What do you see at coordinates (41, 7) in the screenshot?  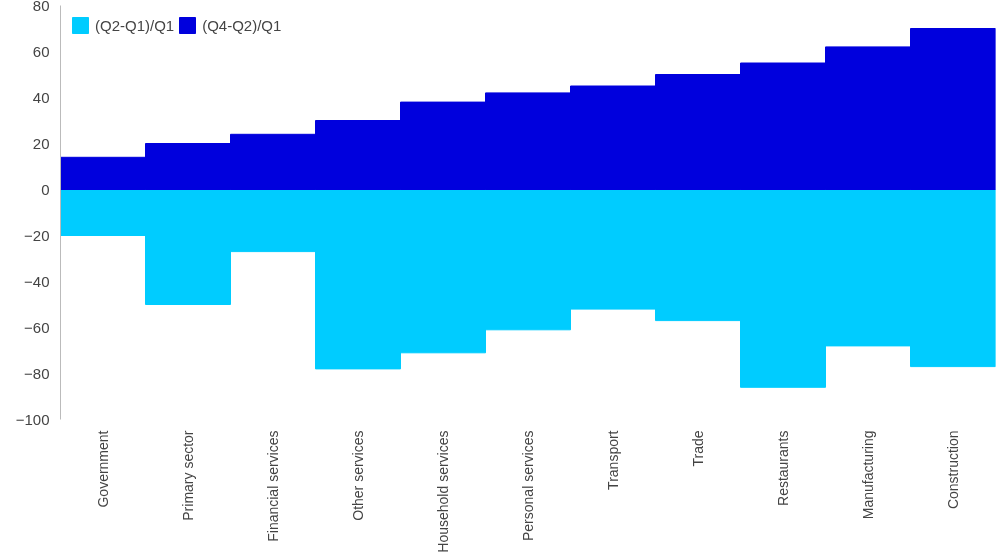 I see `y-tick-label: 80` at bounding box center [41, 7].